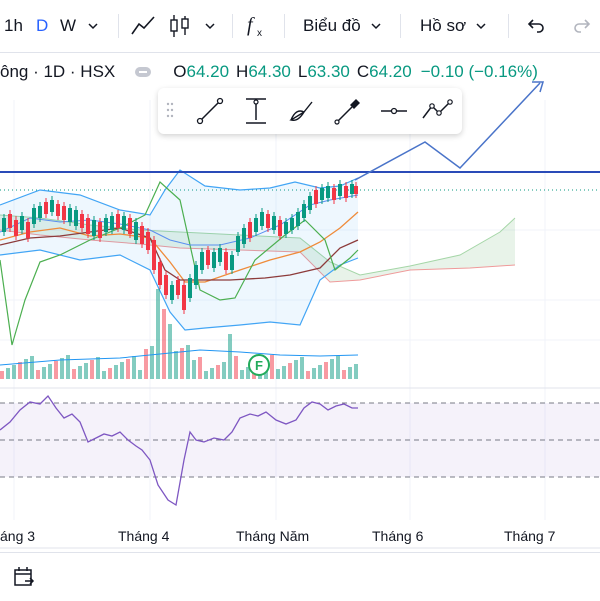 This screenshot has height=601, width=600. I want to click on go-to-date-icon, so click(24, 577).